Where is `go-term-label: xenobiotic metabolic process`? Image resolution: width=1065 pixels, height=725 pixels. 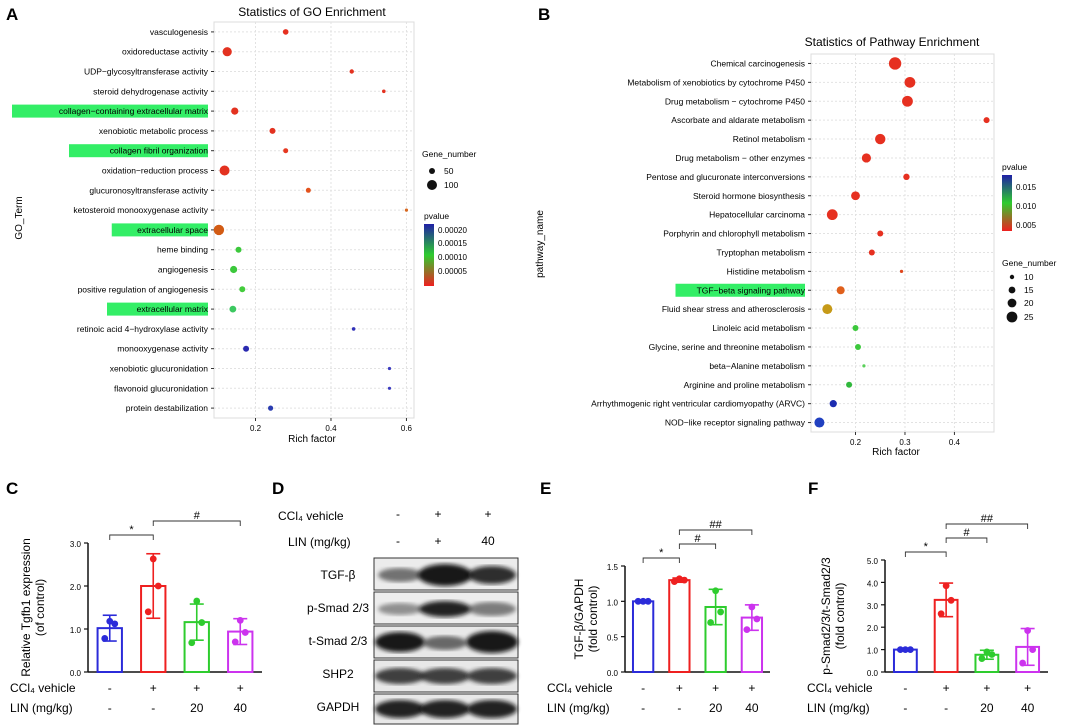
go-term-label: xenobiotic metabolic process is located at coordinates (153, 131).